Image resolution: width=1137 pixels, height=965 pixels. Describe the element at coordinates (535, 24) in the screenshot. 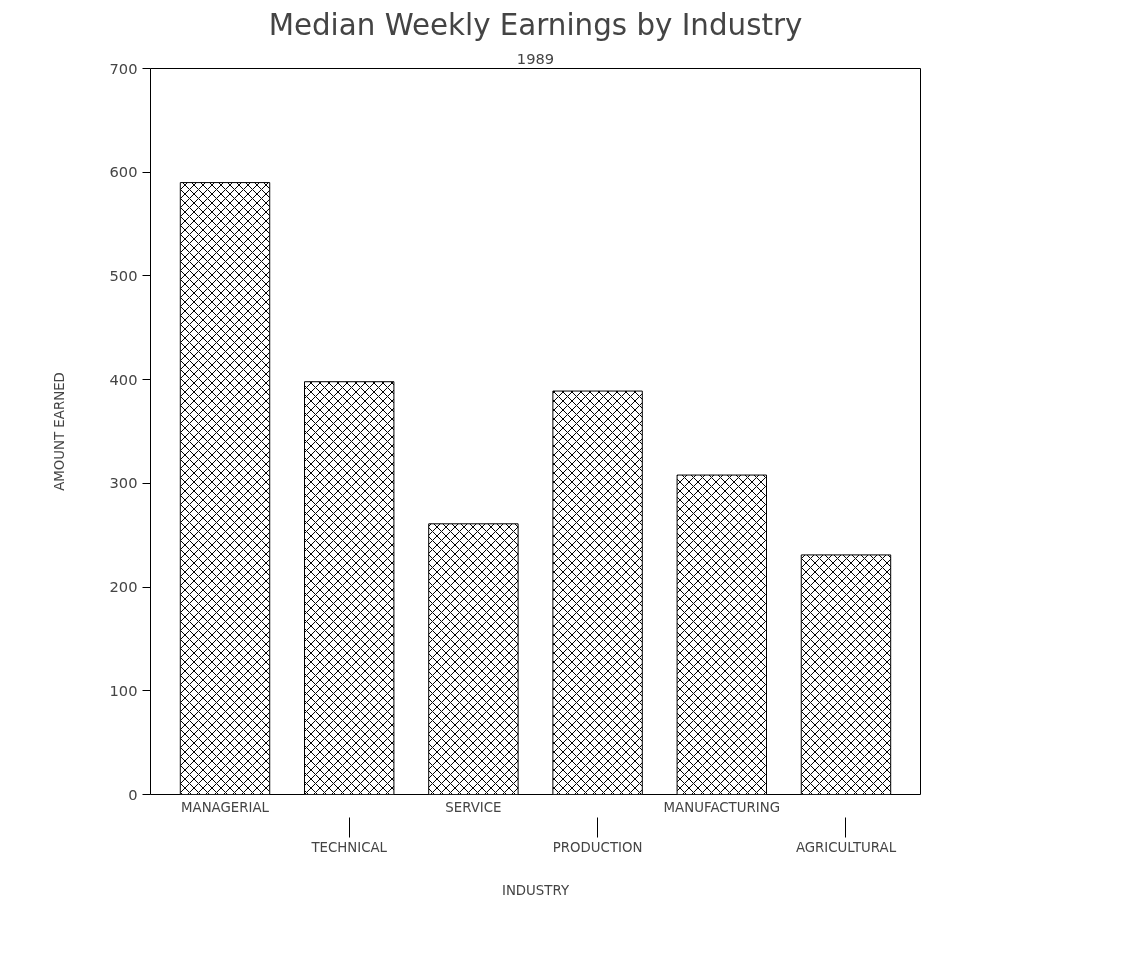

I see `chart-title: Median Weekly Earnings by Industry` at that location.